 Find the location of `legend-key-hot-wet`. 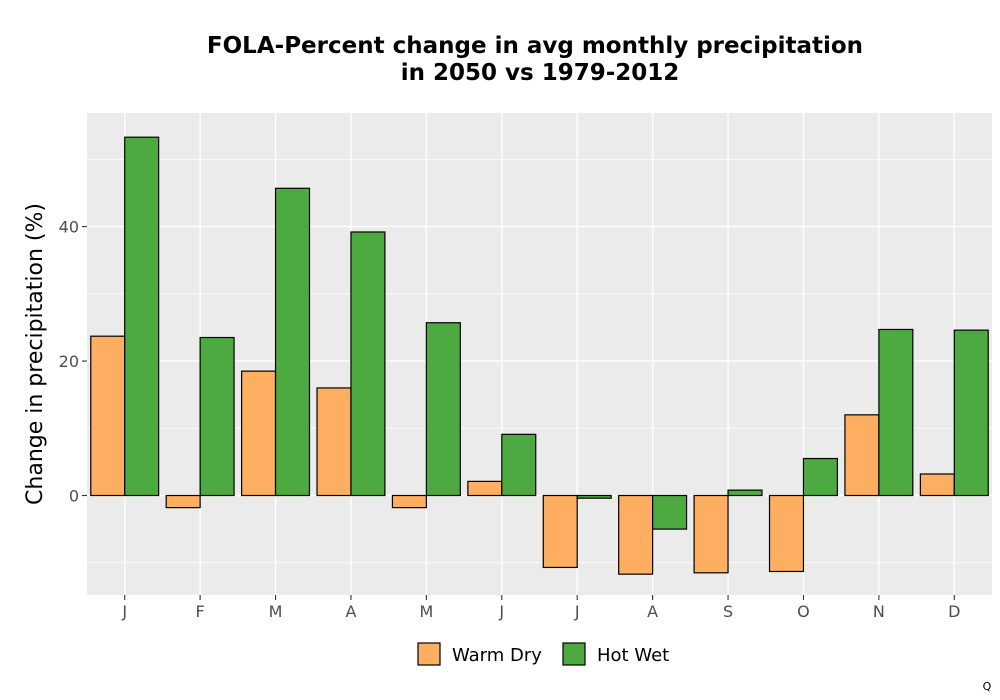

legend-key-hot-wet is located at coordinates (574, 654).